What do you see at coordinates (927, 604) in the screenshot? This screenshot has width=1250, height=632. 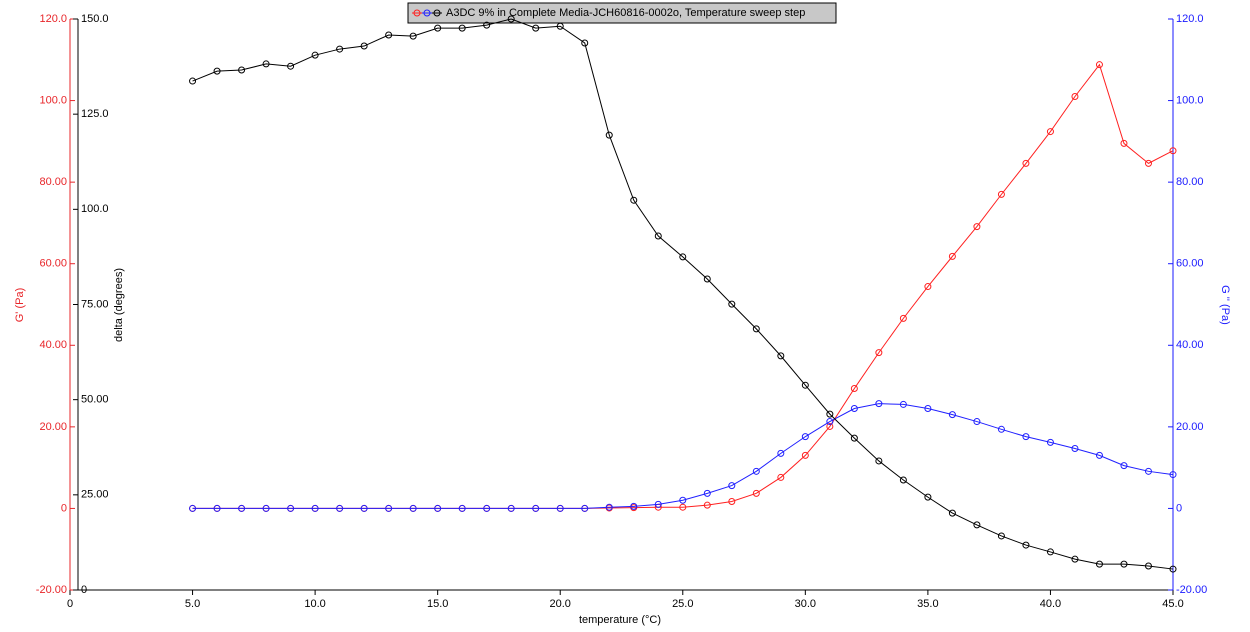 I see `x-tick-label: 35.0` at bounding box center [927, 604].